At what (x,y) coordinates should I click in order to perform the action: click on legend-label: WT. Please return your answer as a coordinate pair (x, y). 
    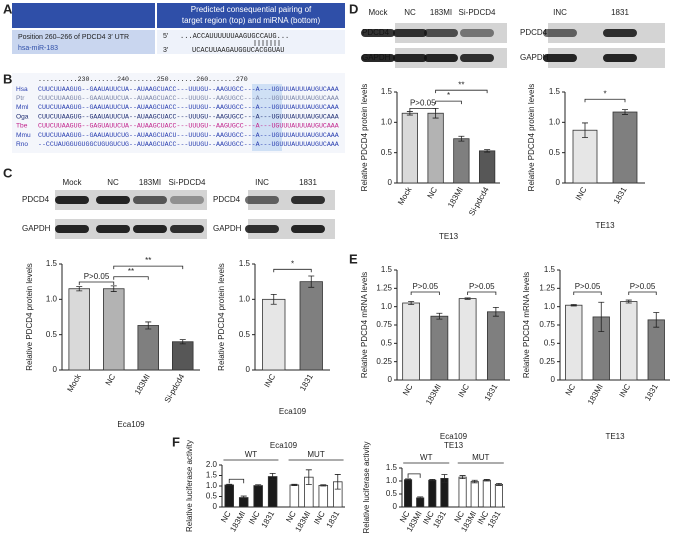
    Looking at the image, I should click on (426, 457).